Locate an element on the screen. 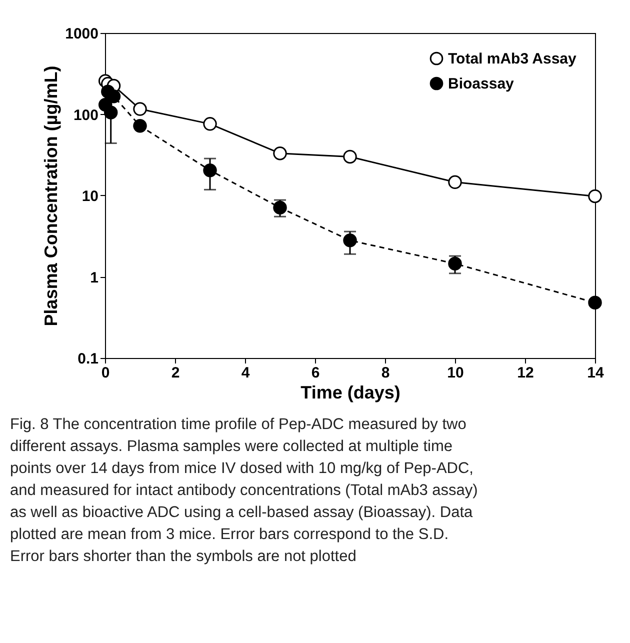 The width and height of the screenshot is (630, 643). x-tick-label: 6 is located at coordinates (315, 373).